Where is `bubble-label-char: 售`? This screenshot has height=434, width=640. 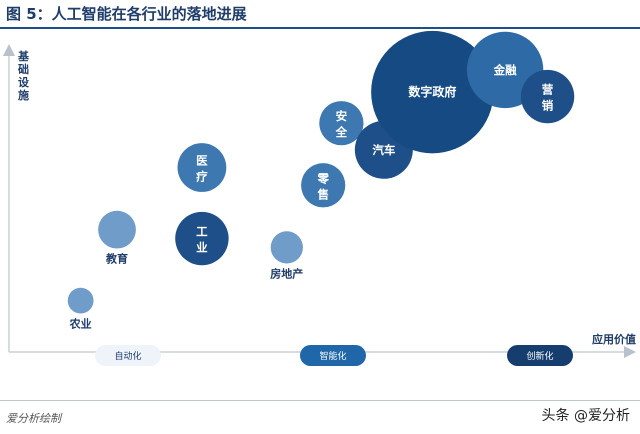
bubble-label-char: 售 is located at coordinates (322, 194).